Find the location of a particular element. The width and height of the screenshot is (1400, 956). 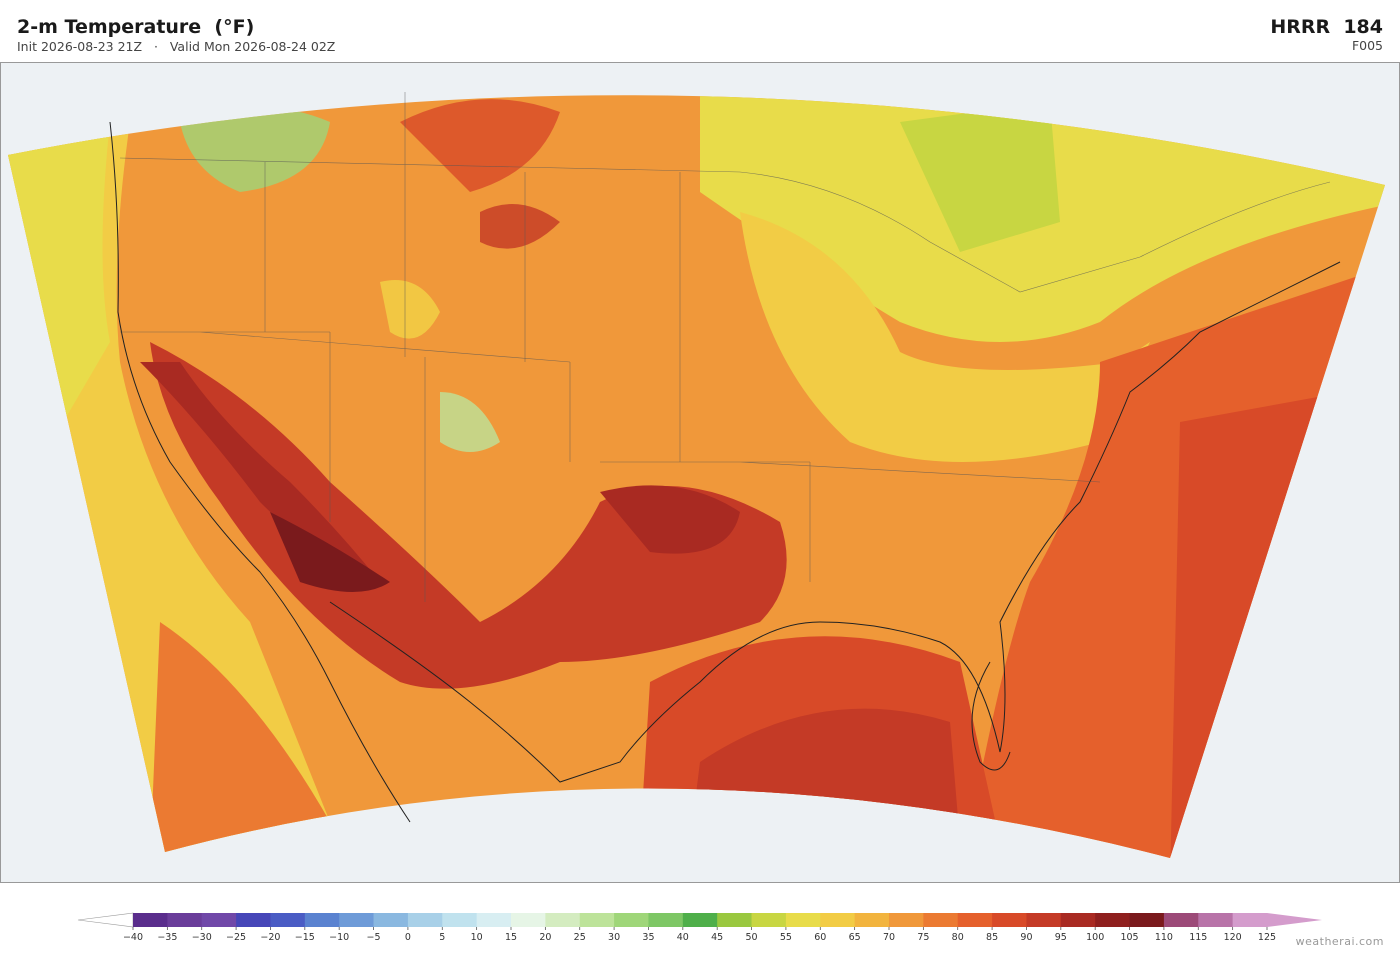

colorbar-tick-label: 90 is located at coordinates (1026, 937).